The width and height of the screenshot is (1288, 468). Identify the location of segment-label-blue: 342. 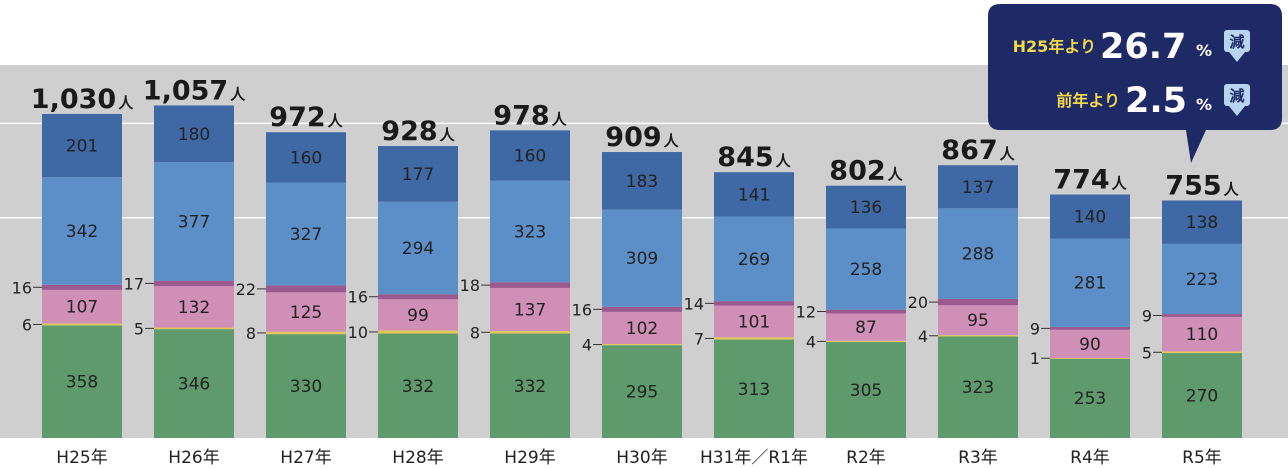
(82, 232).